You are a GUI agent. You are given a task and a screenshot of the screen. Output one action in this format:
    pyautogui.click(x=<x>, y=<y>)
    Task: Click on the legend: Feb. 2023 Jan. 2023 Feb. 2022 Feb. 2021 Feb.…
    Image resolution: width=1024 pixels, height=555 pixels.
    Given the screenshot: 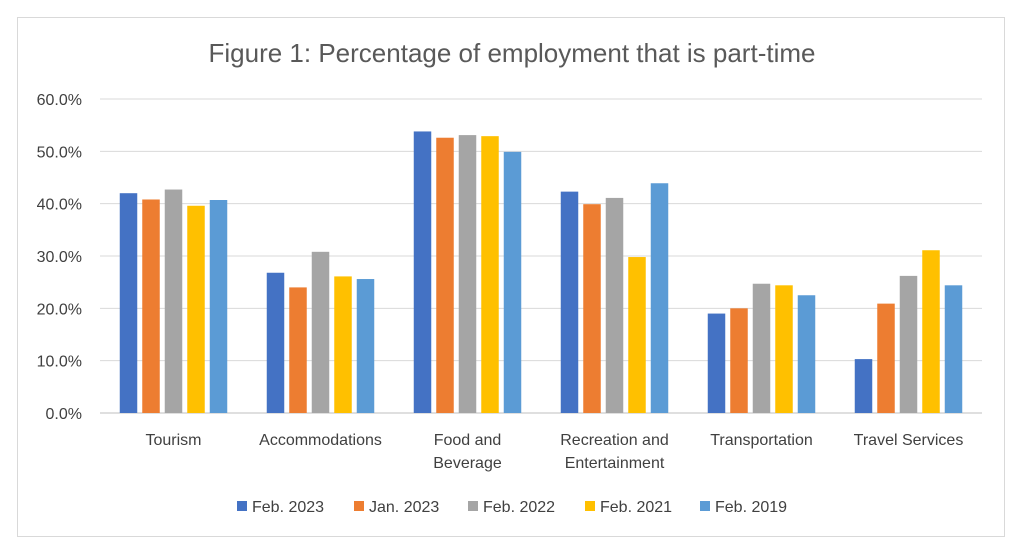 What is the action you would take?
    pyautogui.click(x=512, y=507)
    